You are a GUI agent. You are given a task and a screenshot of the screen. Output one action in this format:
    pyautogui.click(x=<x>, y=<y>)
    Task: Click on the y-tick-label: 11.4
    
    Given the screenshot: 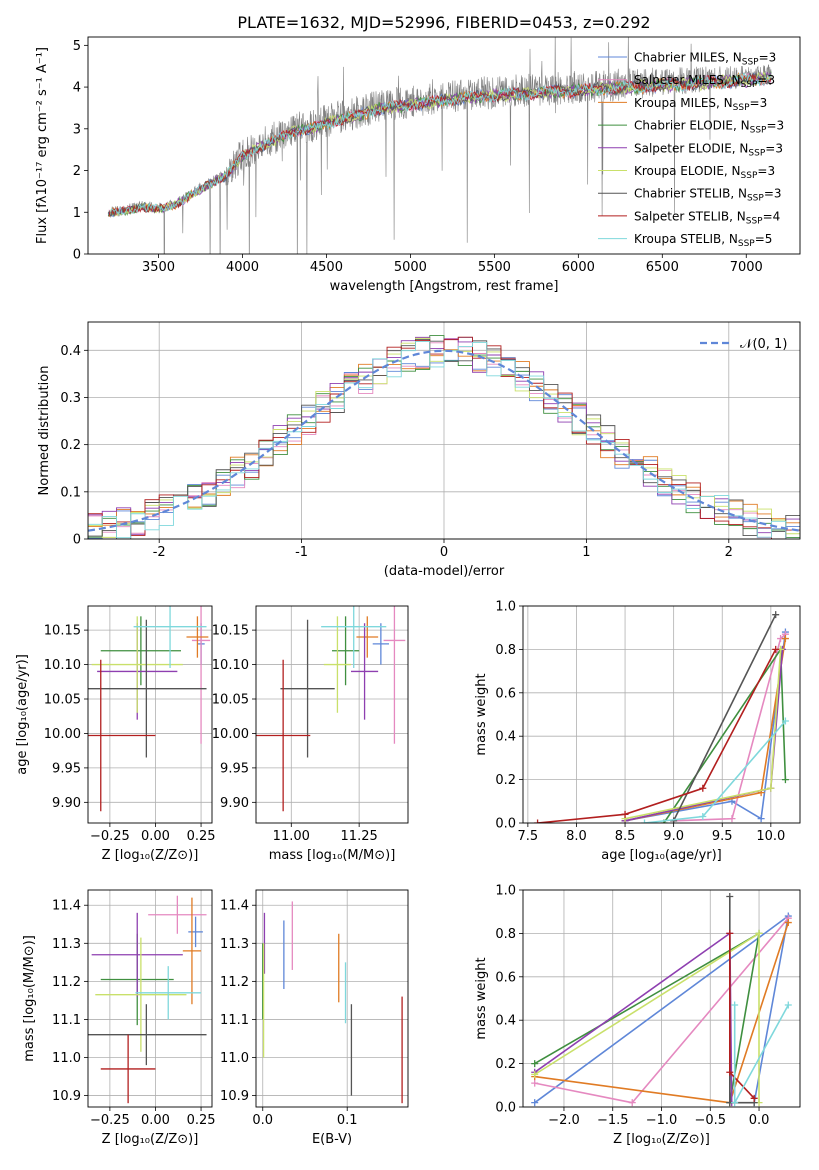 What is the action you would take?
    pyautogui.click(x=66, y=906)
    